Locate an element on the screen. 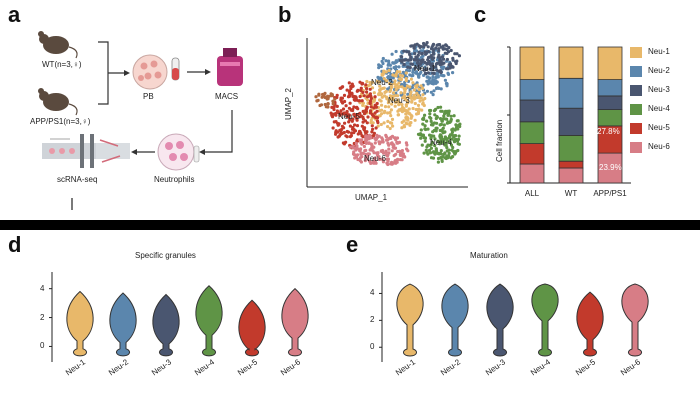  bar-x-tick-label: ALL is located at coordinates (532, 193).